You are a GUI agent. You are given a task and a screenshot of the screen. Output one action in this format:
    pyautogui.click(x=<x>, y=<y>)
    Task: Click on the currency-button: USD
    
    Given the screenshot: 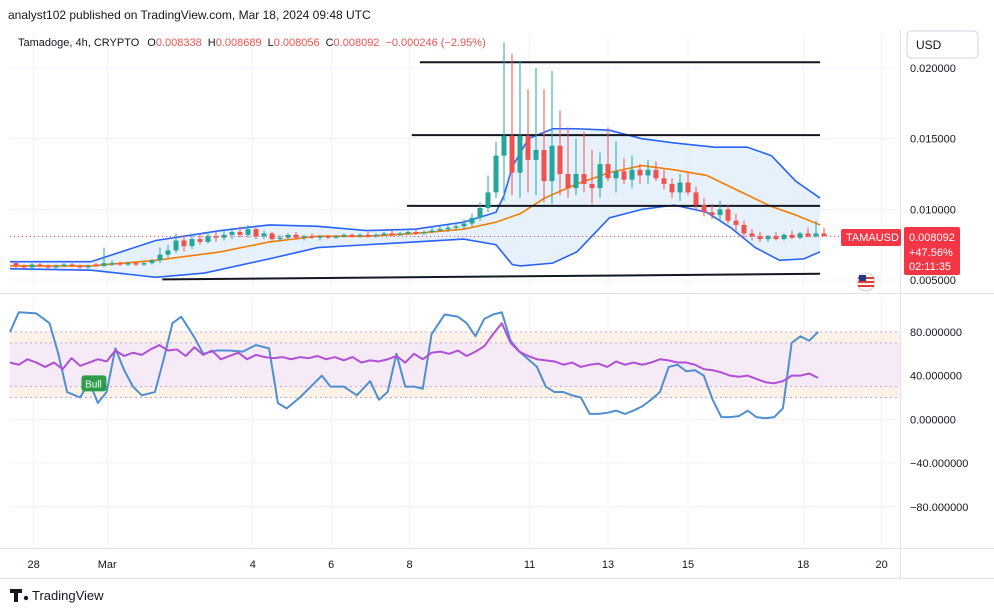 What is the action you would take?
    pyautogui.click(x=942, y=44)
    